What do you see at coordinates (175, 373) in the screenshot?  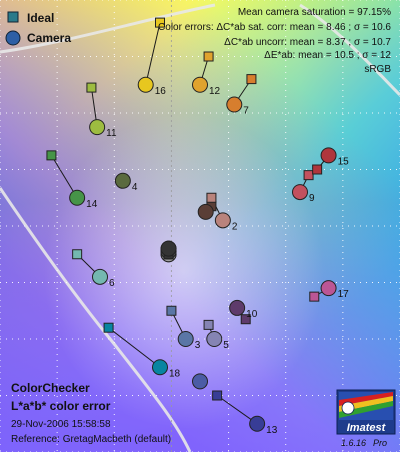 I see `patch-label-18: 18` at bounding box center [175, 373].